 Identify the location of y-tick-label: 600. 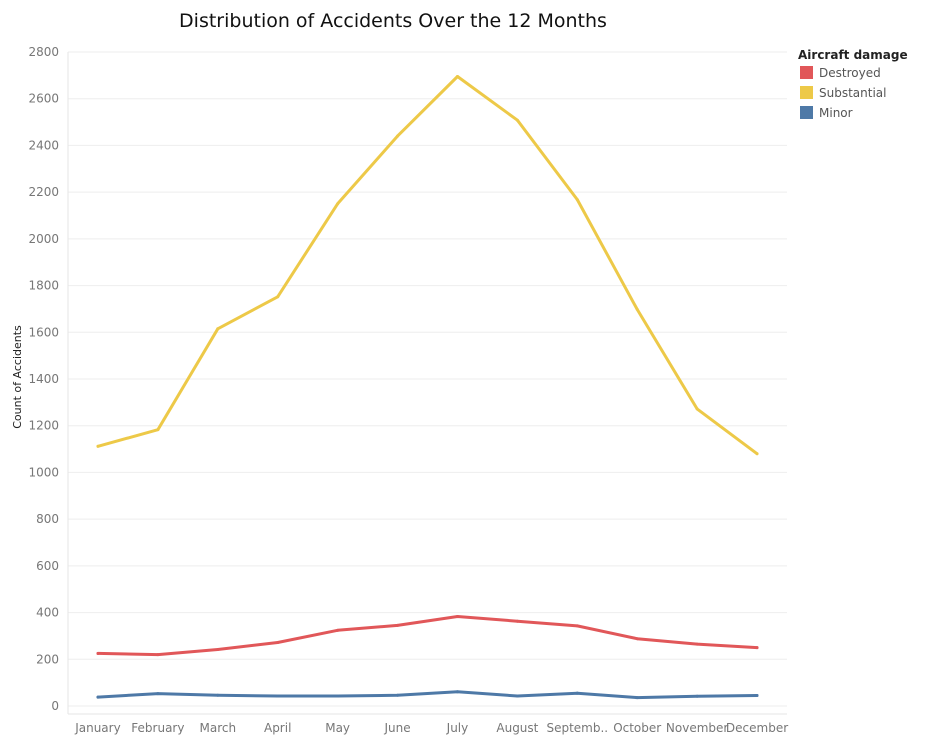
(47, 566).